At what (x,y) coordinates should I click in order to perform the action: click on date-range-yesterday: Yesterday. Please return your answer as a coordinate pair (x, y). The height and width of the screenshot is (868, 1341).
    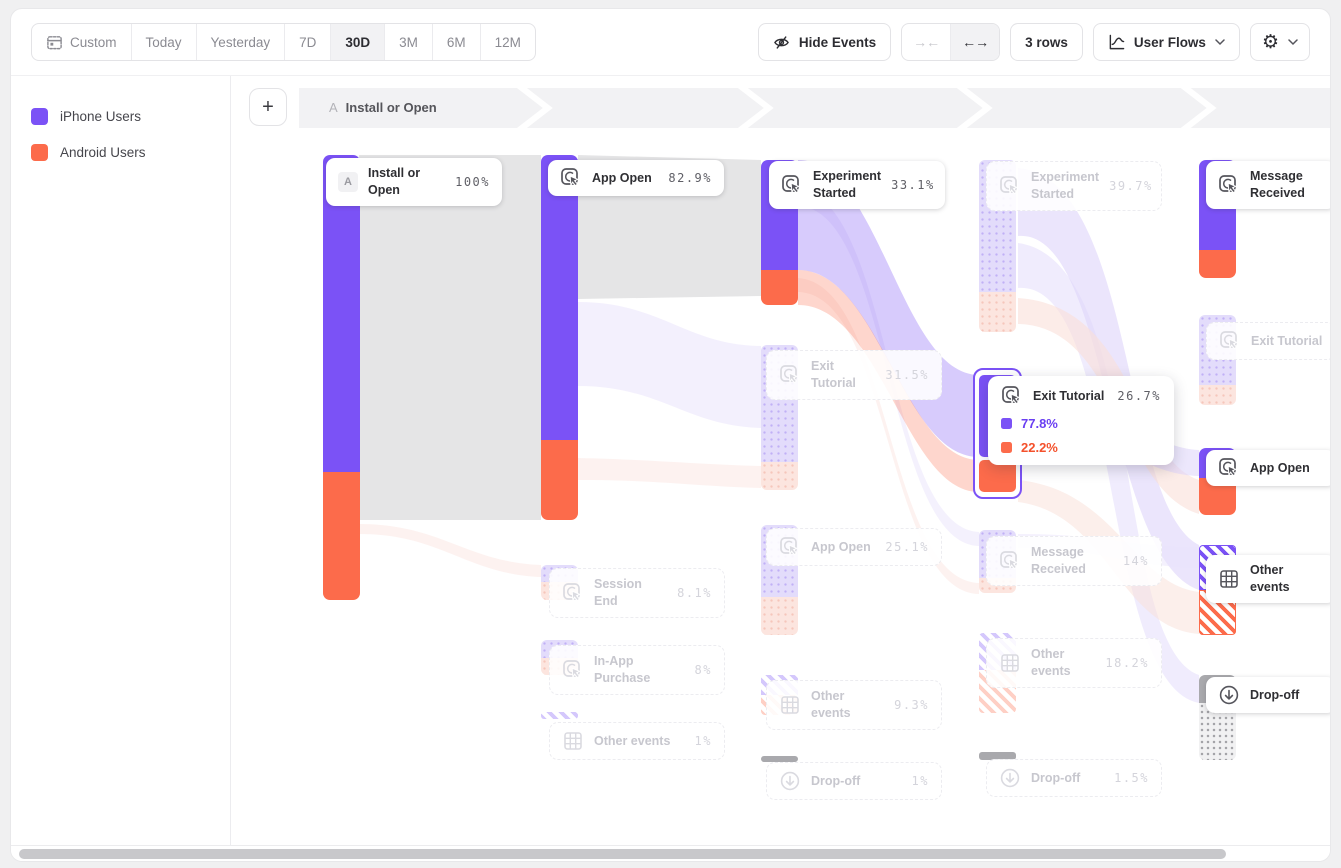
    Looking at the image, I should click on (241, 42).